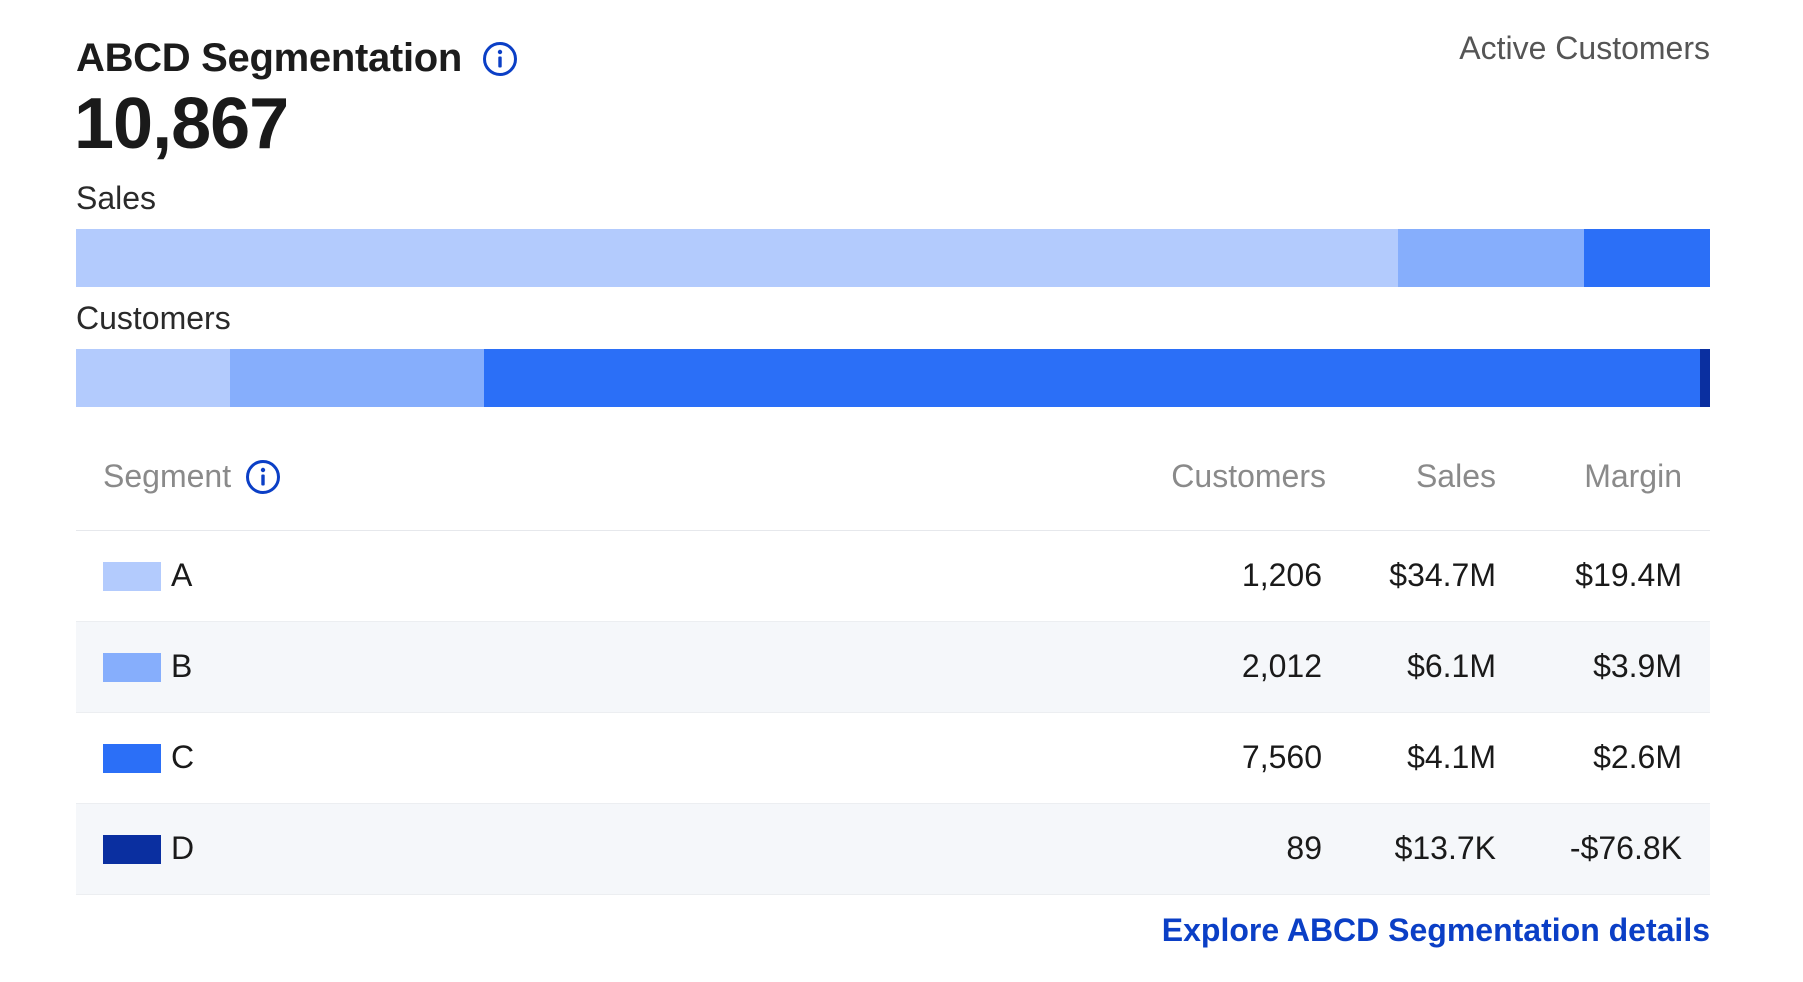  Describe the element at coordinates (1451, 757) in the screenshot. I see `sales-cell: $4.1M` at that location.